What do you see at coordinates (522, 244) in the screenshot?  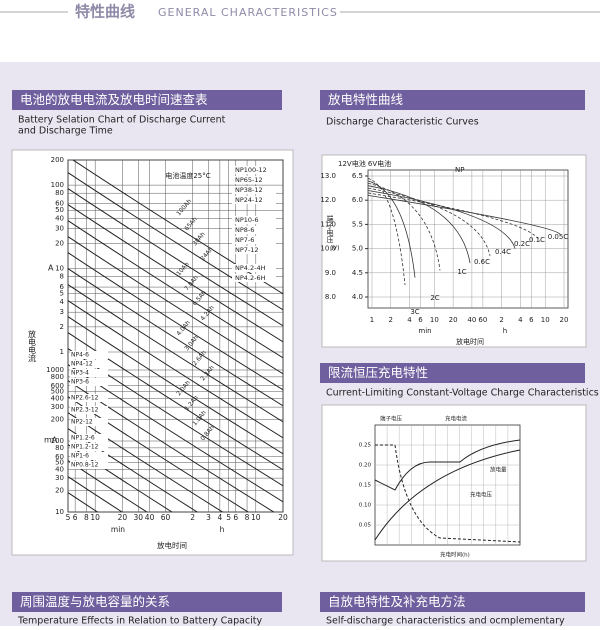 I see `curve-label: 0.2C` at bounding box center [522, 244].